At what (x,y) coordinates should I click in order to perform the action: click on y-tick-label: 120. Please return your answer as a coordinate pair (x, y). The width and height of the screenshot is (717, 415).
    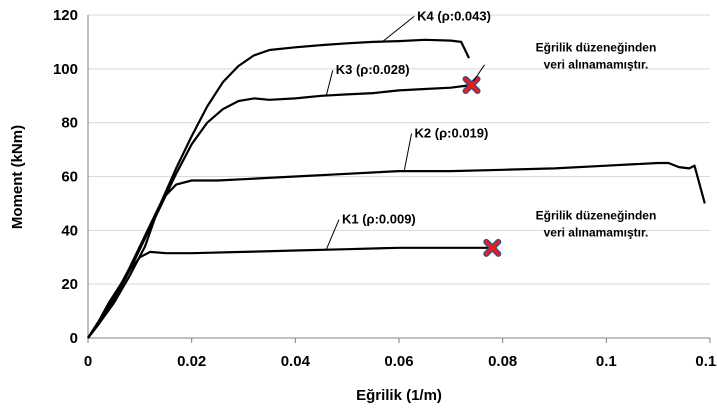
    Looking at the image, I should click on (65, 15).